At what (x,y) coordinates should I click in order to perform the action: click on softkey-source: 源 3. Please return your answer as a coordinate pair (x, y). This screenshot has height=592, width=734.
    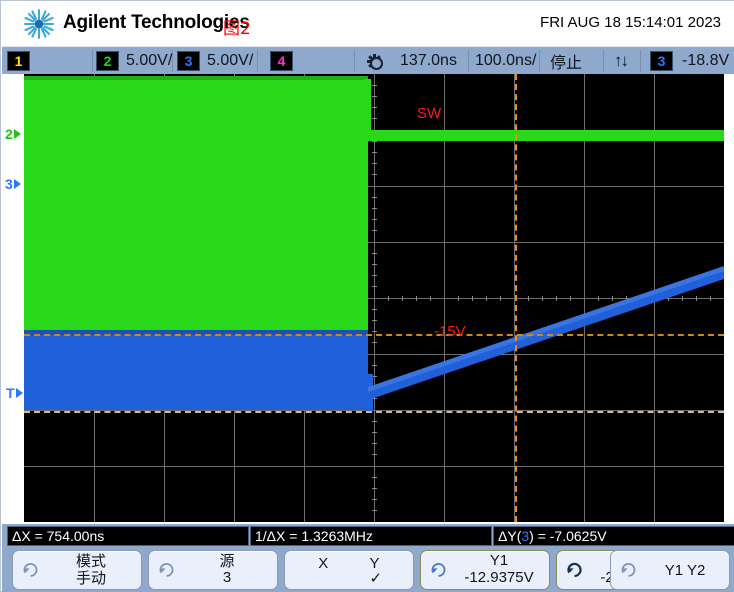
    Looking at the image, I should click on (213, 570).